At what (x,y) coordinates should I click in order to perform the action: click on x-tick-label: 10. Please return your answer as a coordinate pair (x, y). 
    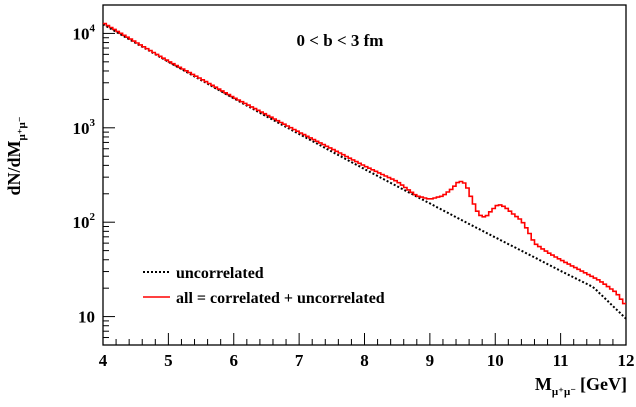
    Looking at the image, I should click on (495, 360).